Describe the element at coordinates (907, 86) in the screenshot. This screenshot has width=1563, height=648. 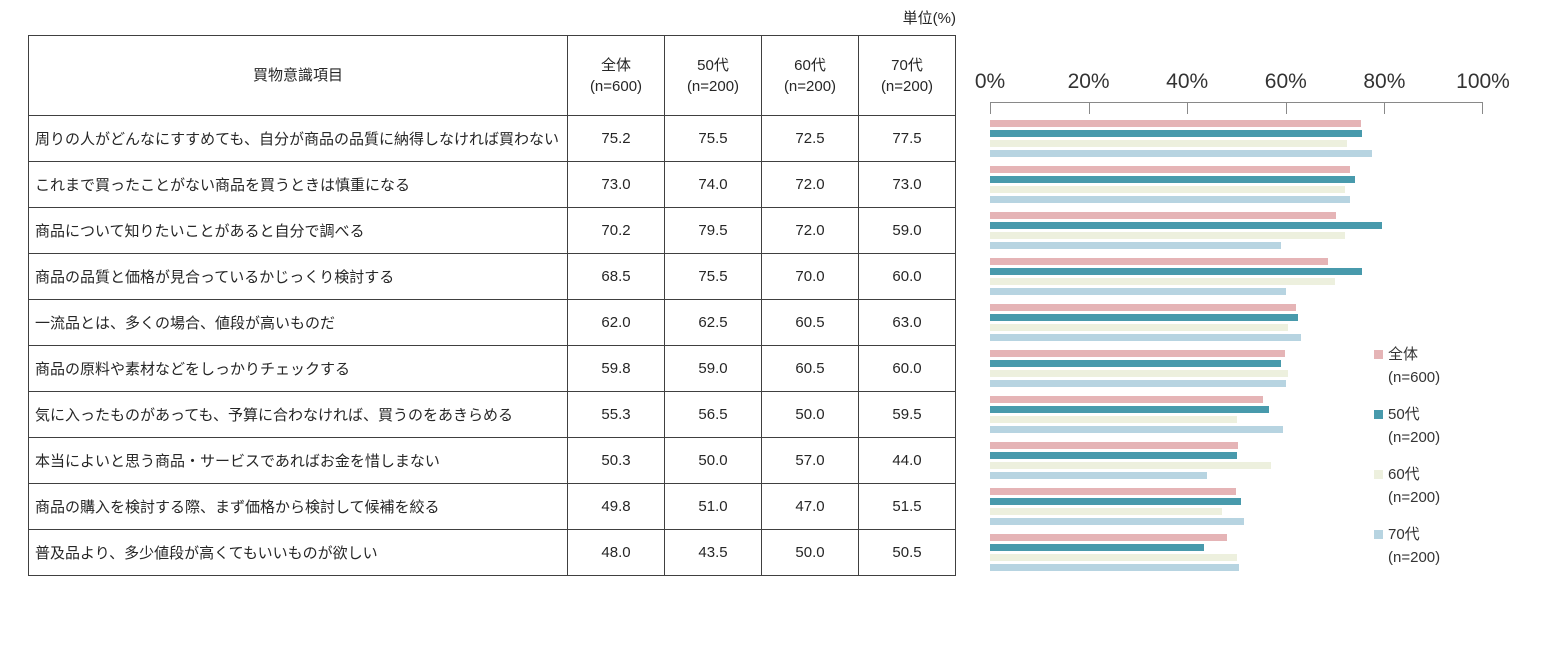
I see `col-n: (n=200)` at that location.